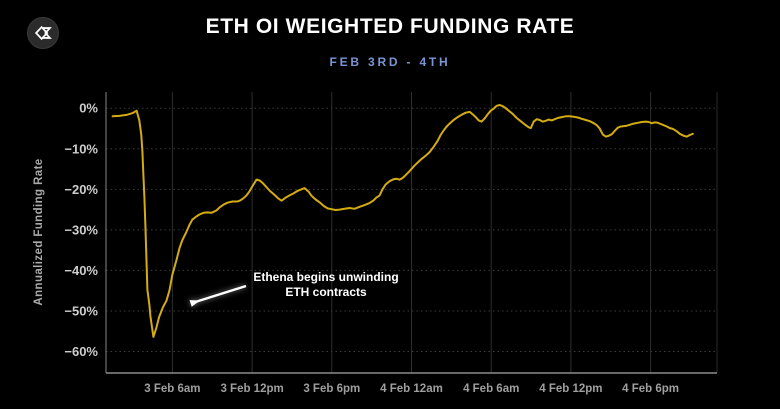 This screenshot has height=409, width=780. I want to click on x-tick-label: 4 Feb 12pm, so click(570, 389).